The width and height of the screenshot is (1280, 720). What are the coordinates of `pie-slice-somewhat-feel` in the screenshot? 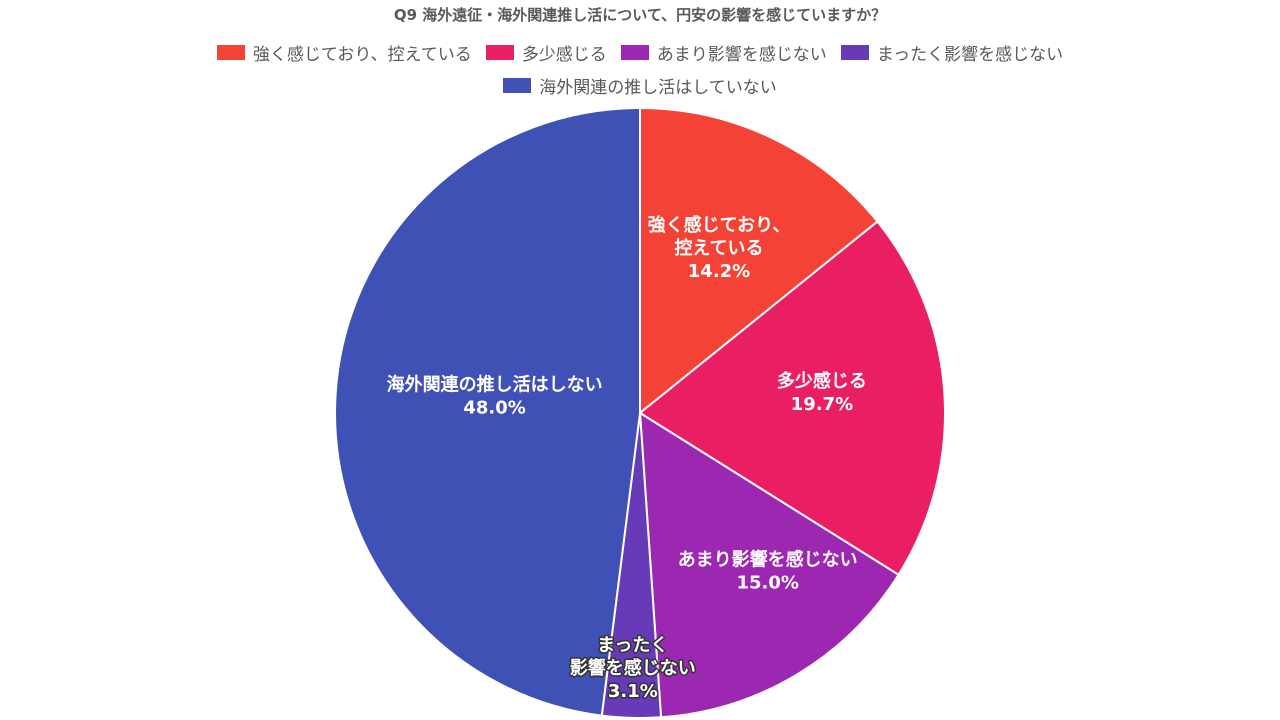 It's located at (792, 398).